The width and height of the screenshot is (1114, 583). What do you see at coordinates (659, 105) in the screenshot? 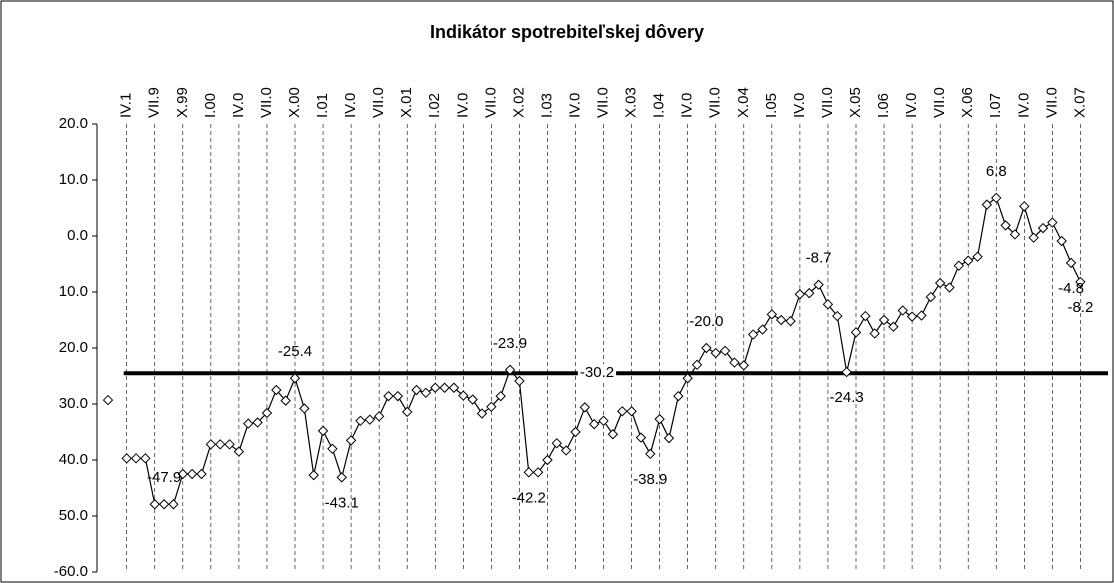
I see `x-tick-label: I.04` at bounding box center [659, 105].